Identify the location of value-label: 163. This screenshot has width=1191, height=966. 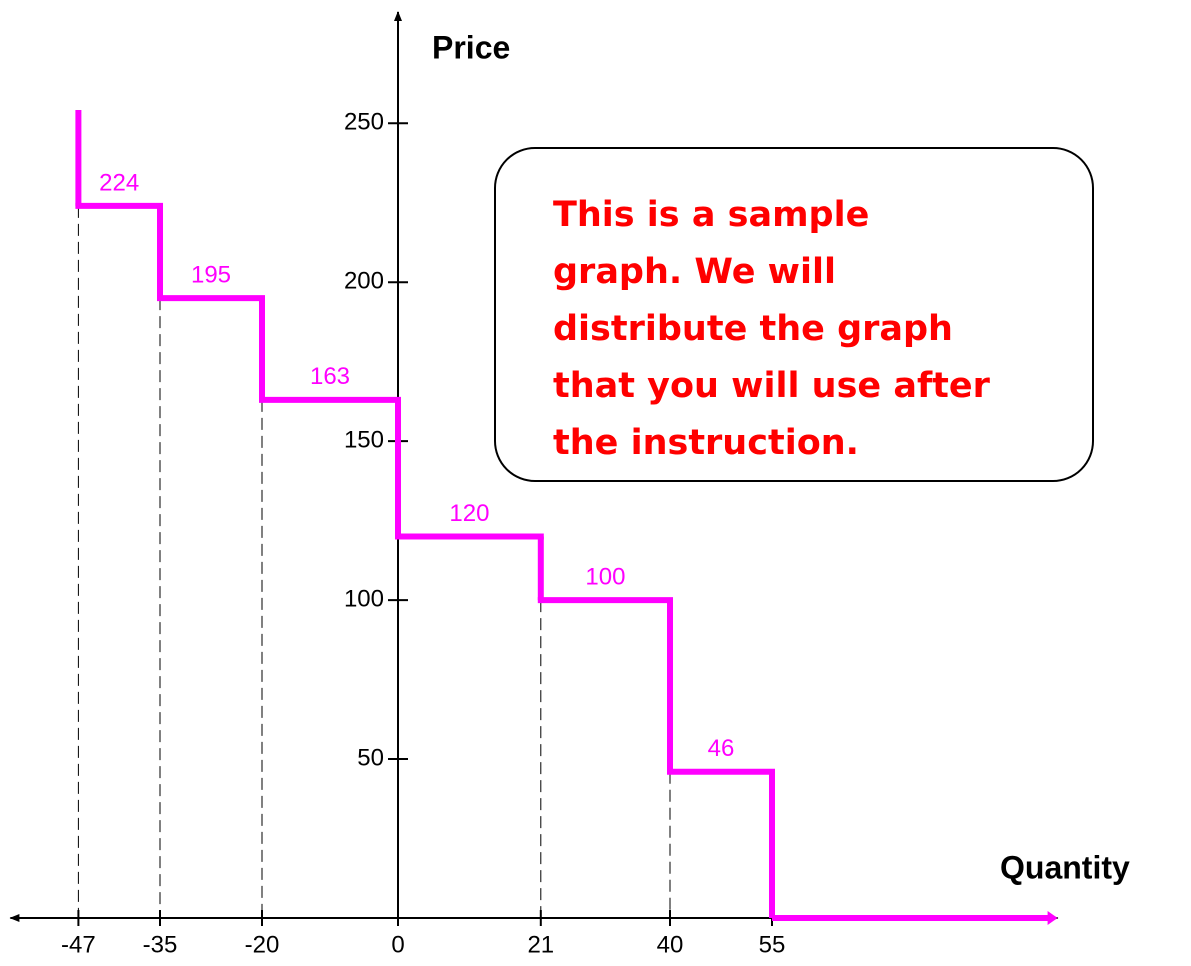
(330, 376).